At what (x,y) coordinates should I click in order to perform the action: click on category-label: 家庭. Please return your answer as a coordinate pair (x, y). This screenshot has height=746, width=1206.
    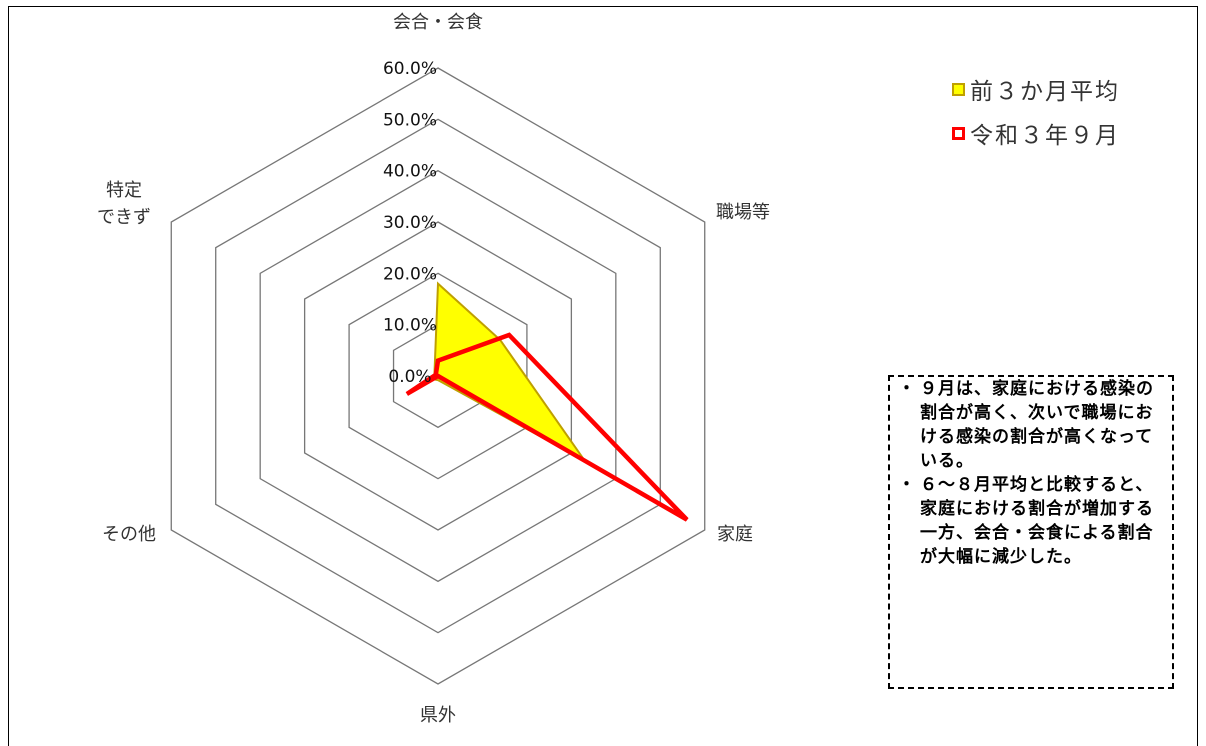
    Looking at the image, I should click on (735, 534).